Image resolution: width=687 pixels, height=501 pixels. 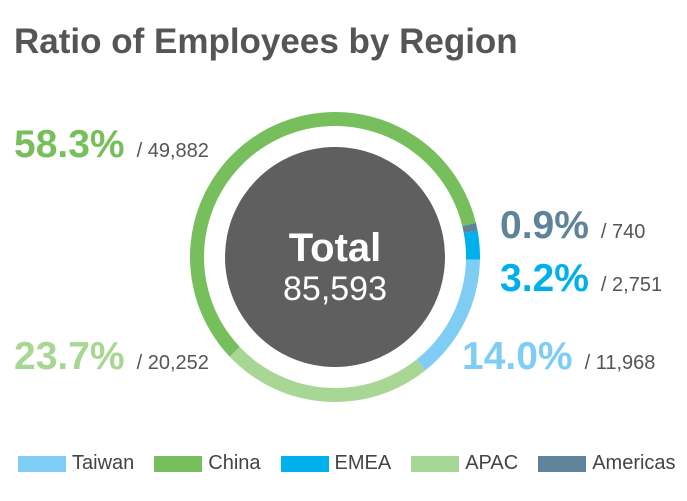 I want to click on chart-title: Ratio of Employees by Region, so click(x=266, y=41).